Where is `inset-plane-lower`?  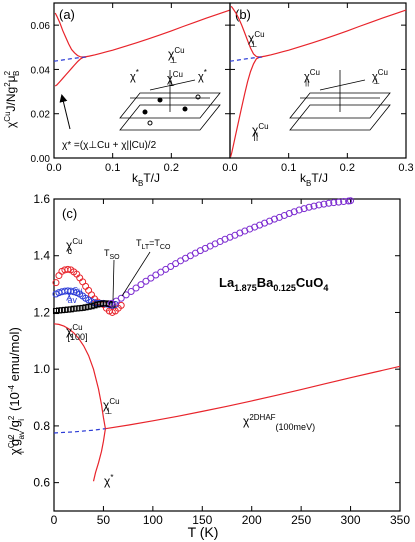
inset-plane-lower is located at coordinates (340, 105).